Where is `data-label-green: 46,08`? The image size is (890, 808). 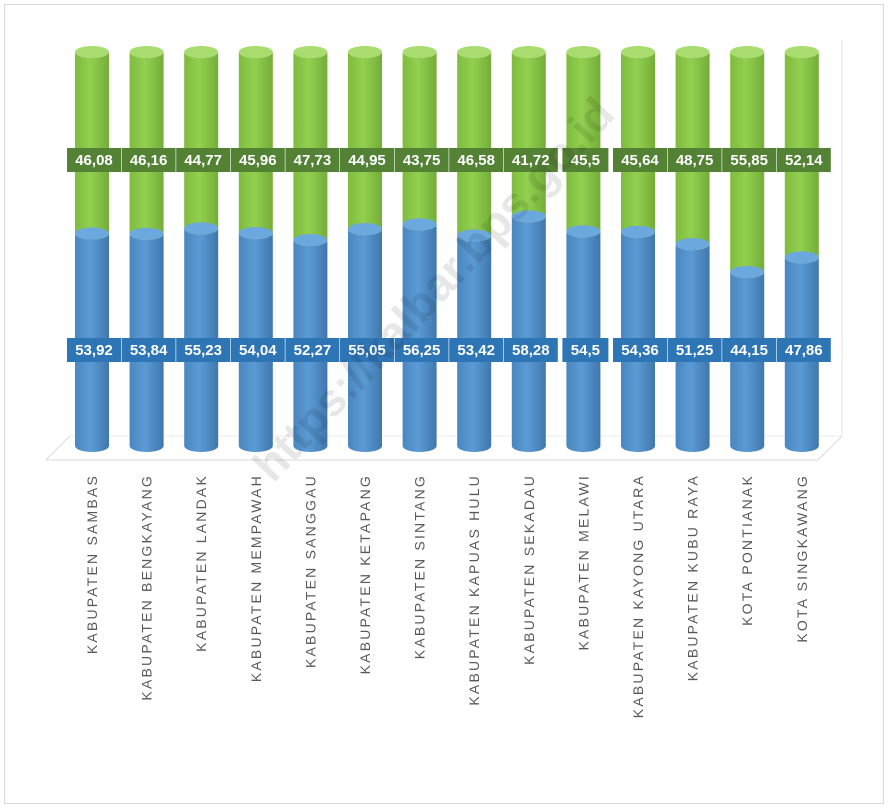 data-label-green: 46,08 is located at coordinates (94, 160).